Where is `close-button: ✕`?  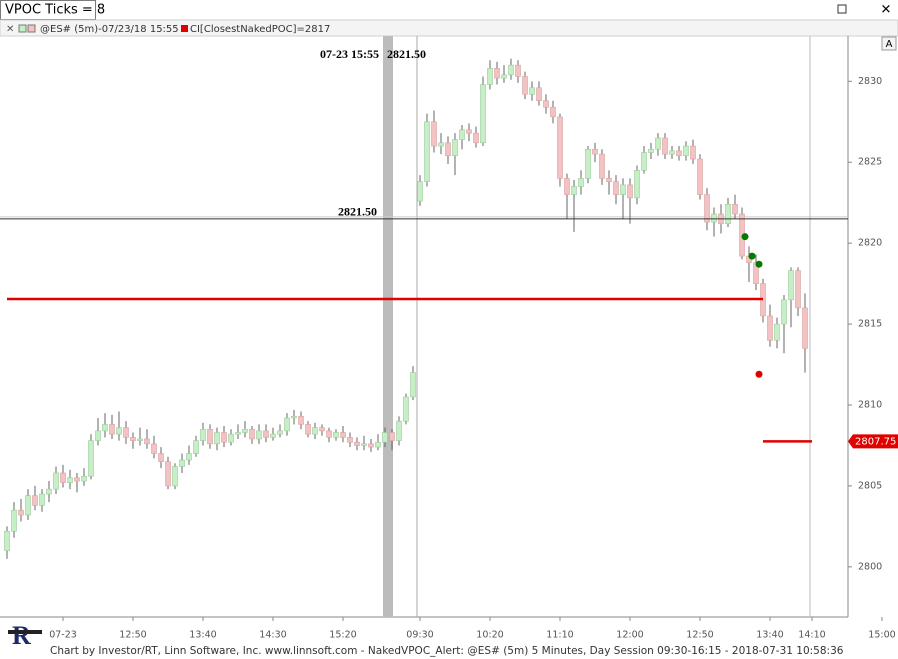
close-button: ✕ is located at coordinates (886, 10).